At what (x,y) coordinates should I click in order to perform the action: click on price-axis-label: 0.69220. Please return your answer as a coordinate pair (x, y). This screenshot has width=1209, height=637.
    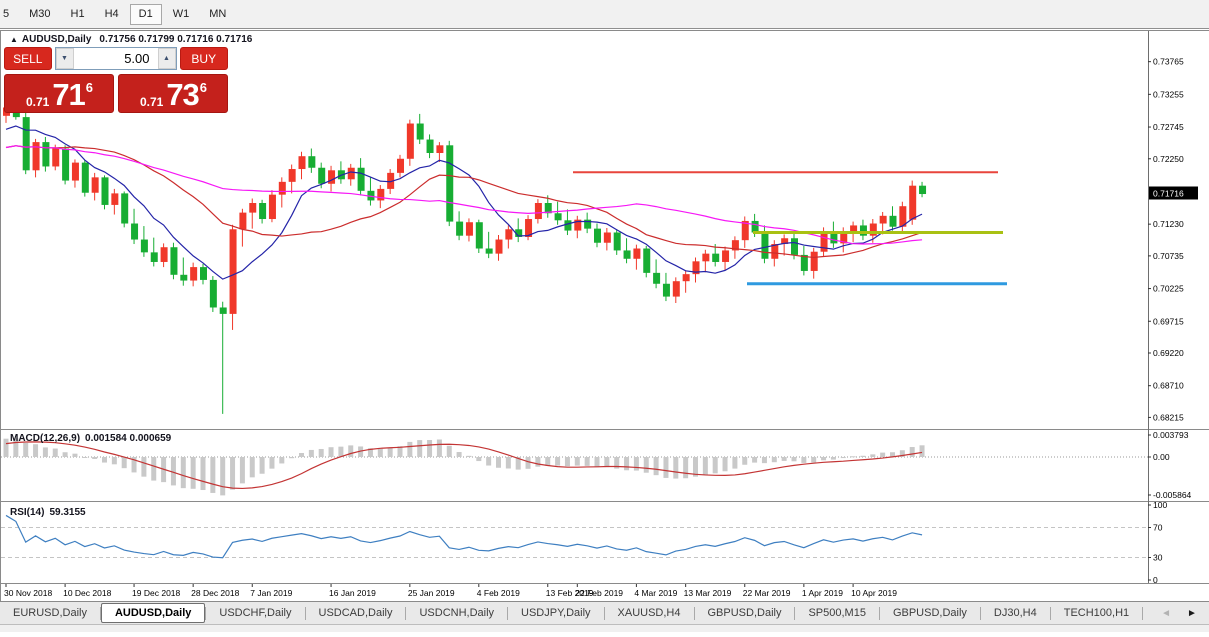
    Looking at the image, I should click on (1168, 353).